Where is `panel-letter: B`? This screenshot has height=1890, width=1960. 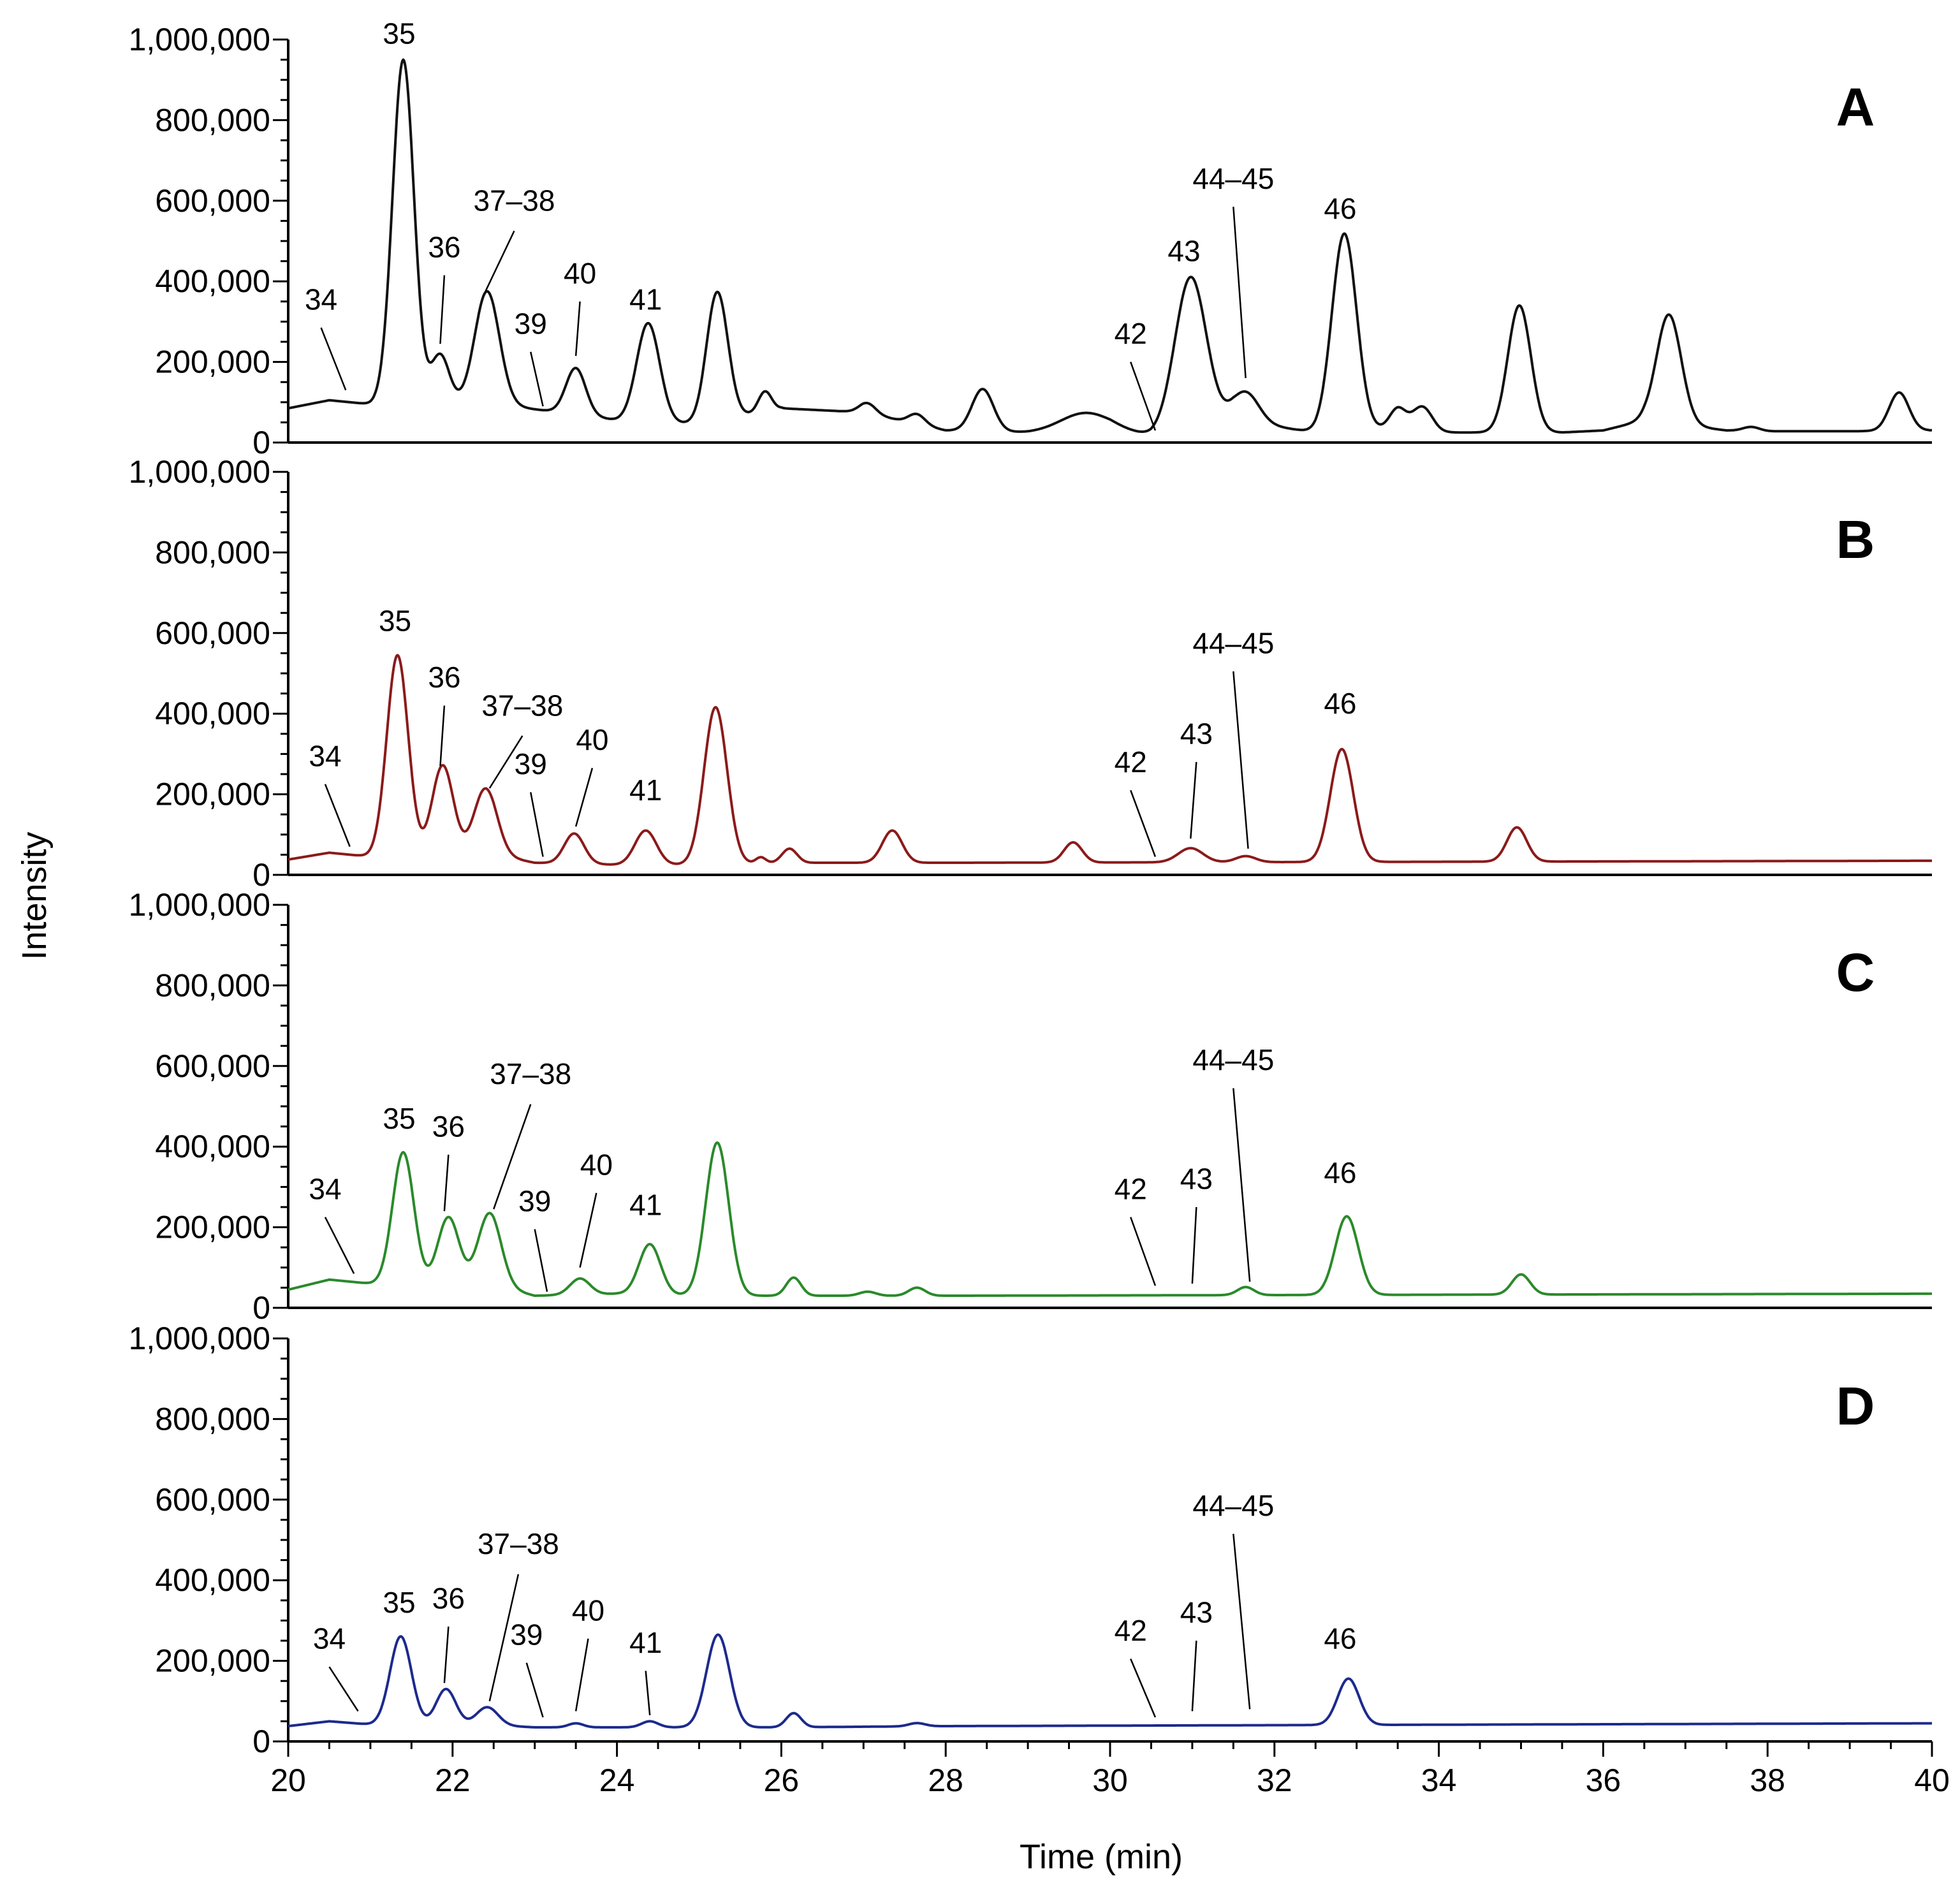 panel-letter: B is located at coordinates (1855, 539).